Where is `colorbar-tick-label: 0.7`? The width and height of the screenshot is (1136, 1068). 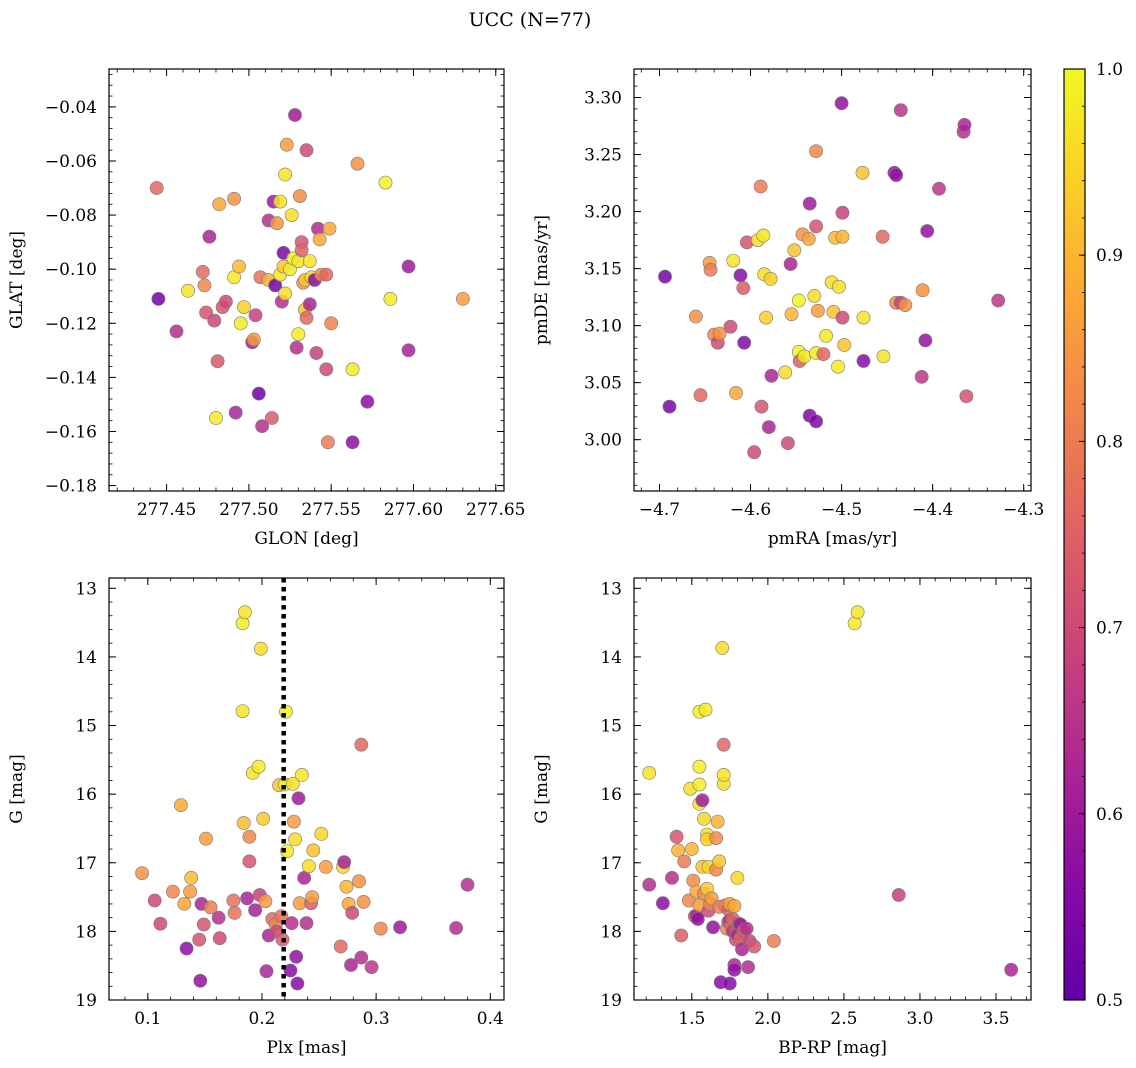 colorbar-tick-label: 0.7 is located at coordinates (1109, 629).